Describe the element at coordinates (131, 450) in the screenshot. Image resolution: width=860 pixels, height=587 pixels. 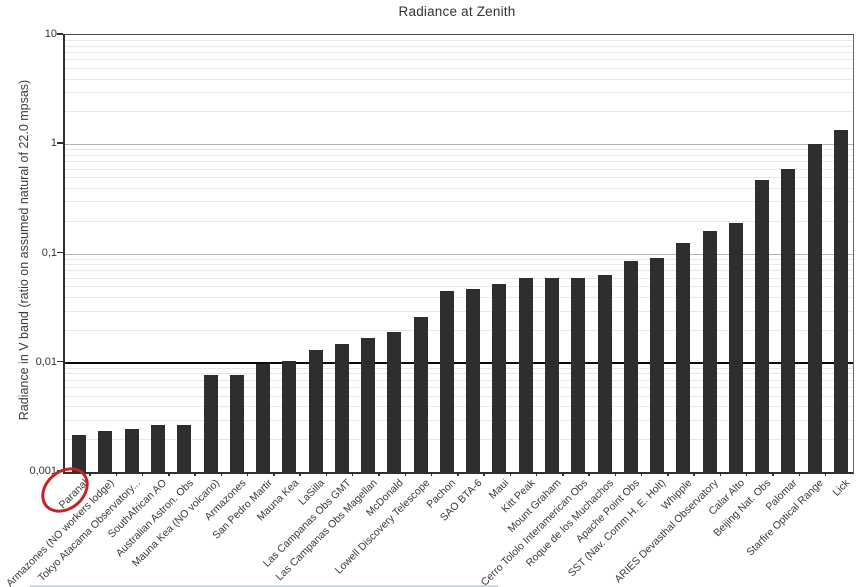
I see `bar-tokyo-atacama-observatory` at that location.